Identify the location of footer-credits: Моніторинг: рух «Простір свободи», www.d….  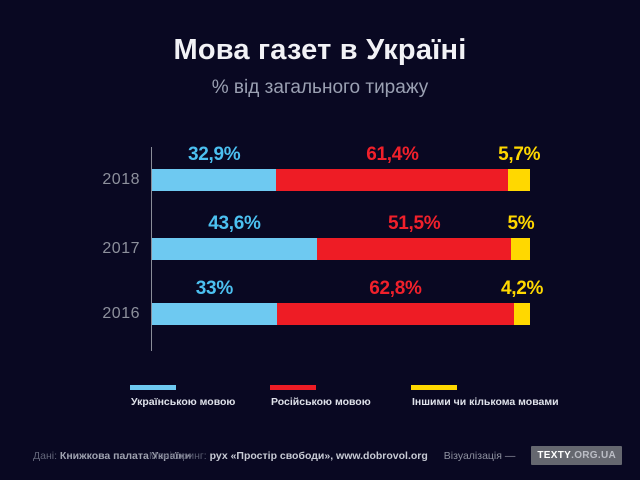
(385, 455).